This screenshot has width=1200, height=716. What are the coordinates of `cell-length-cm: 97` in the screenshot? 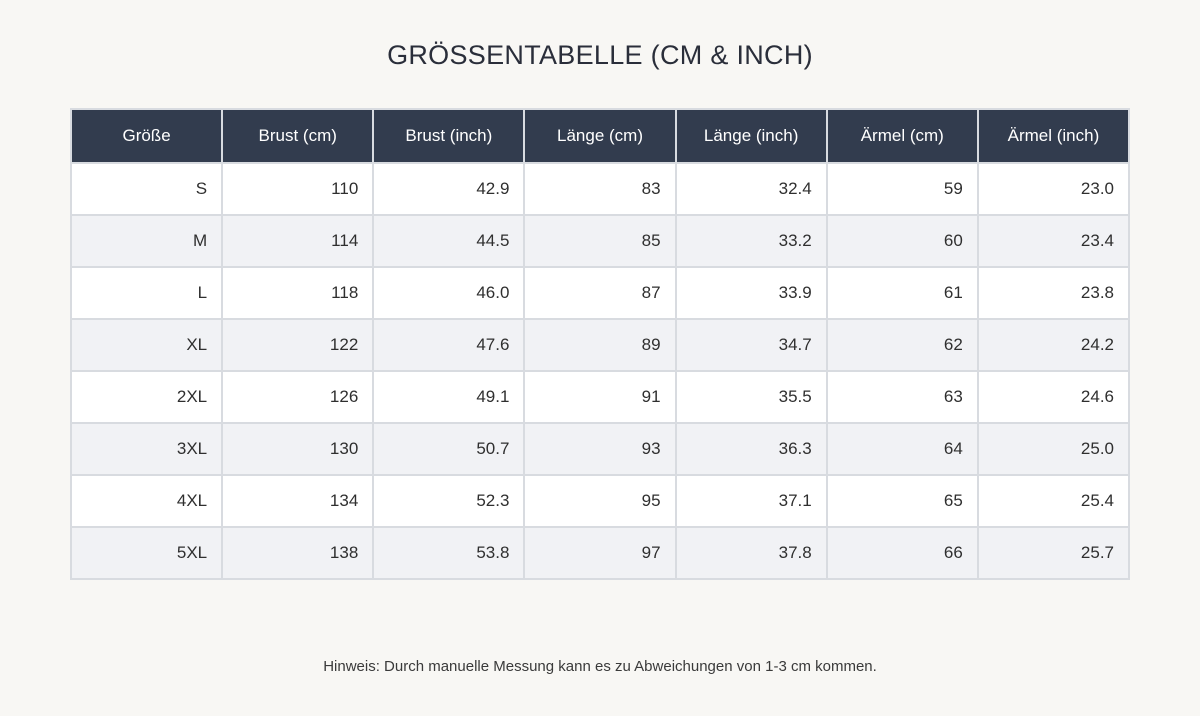 It's located at (600, 553).